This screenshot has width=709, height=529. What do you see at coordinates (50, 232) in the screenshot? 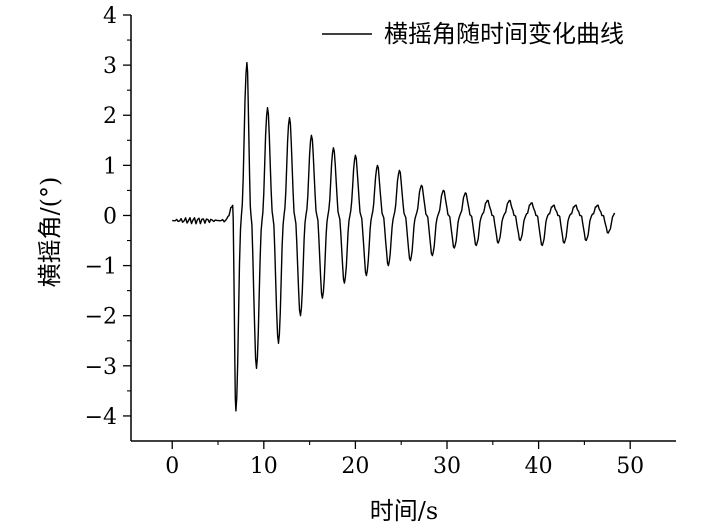
I see `y-axis-title: 横摇角/(°)` at bounding box center [50, 232].